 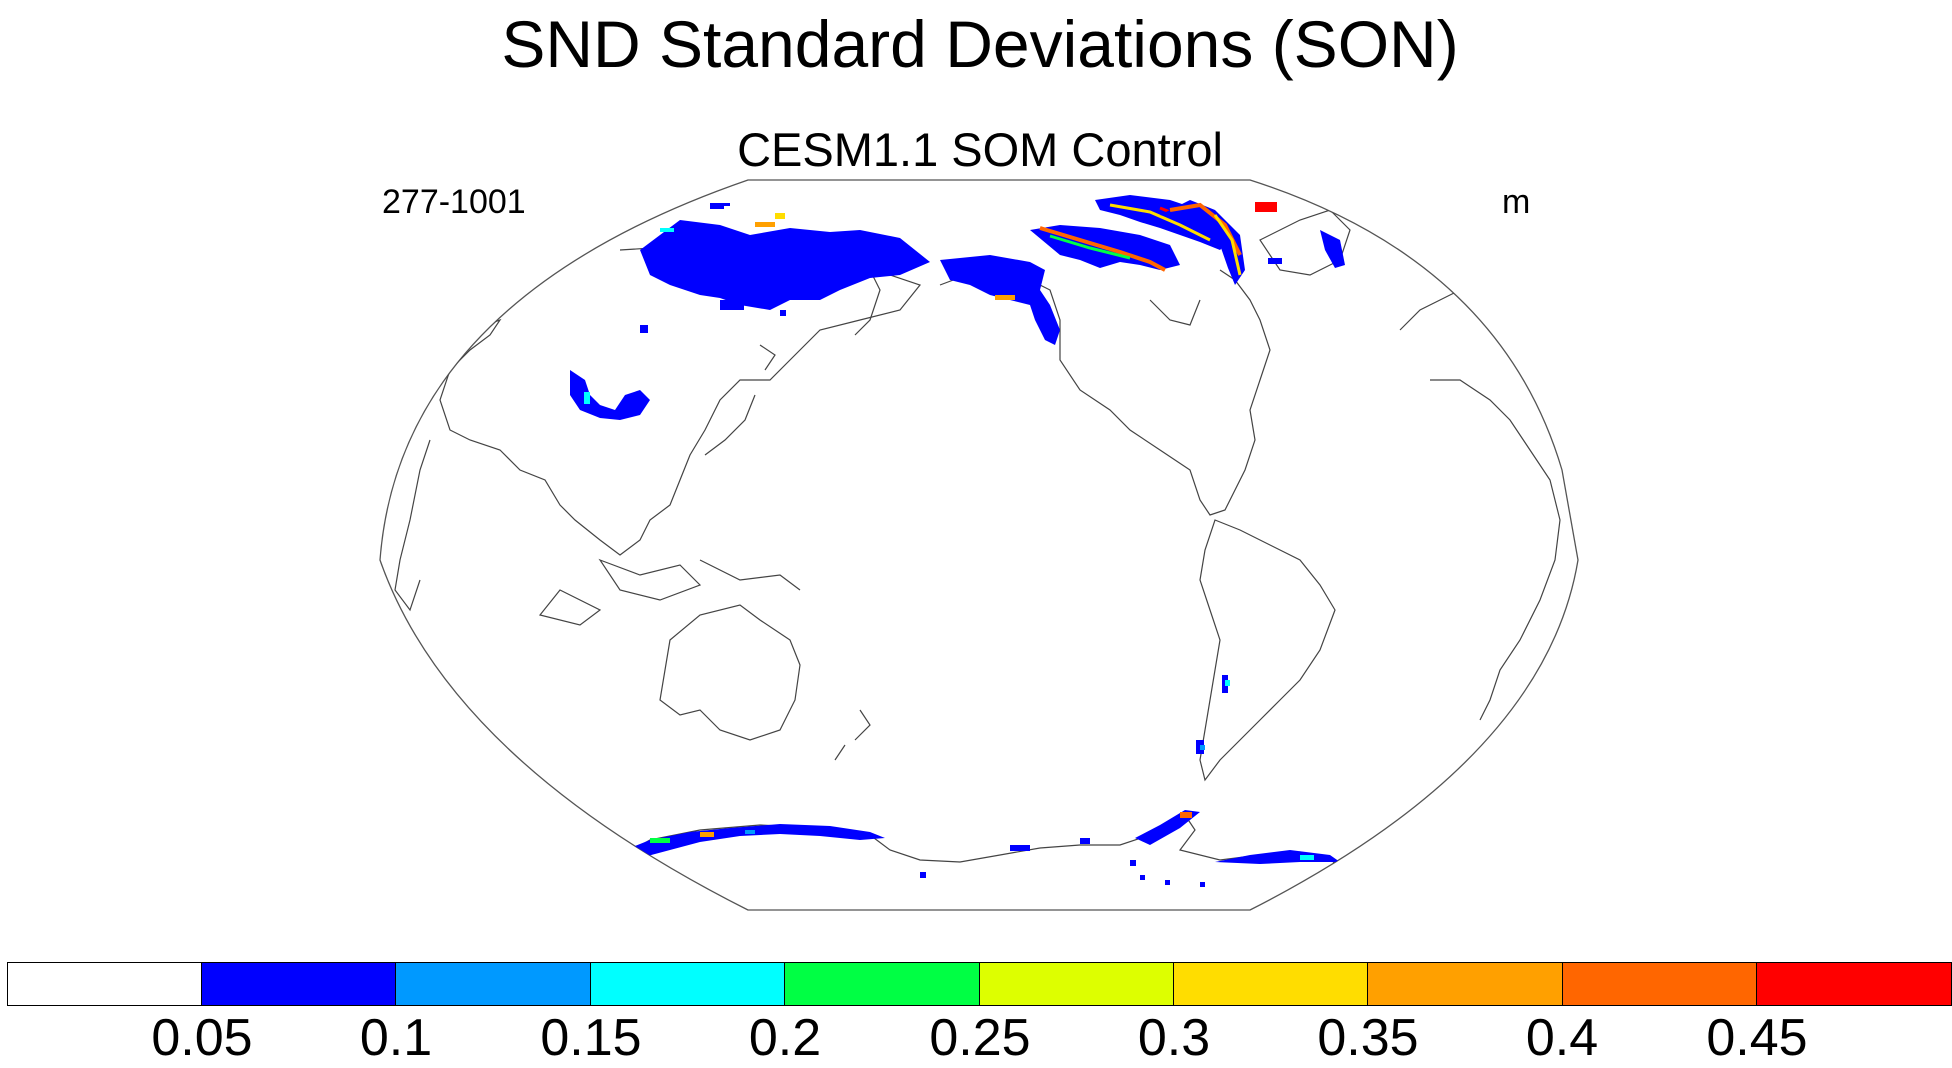 I want to click on colorbar-label: 0.15, so click(x=591, y=1038).